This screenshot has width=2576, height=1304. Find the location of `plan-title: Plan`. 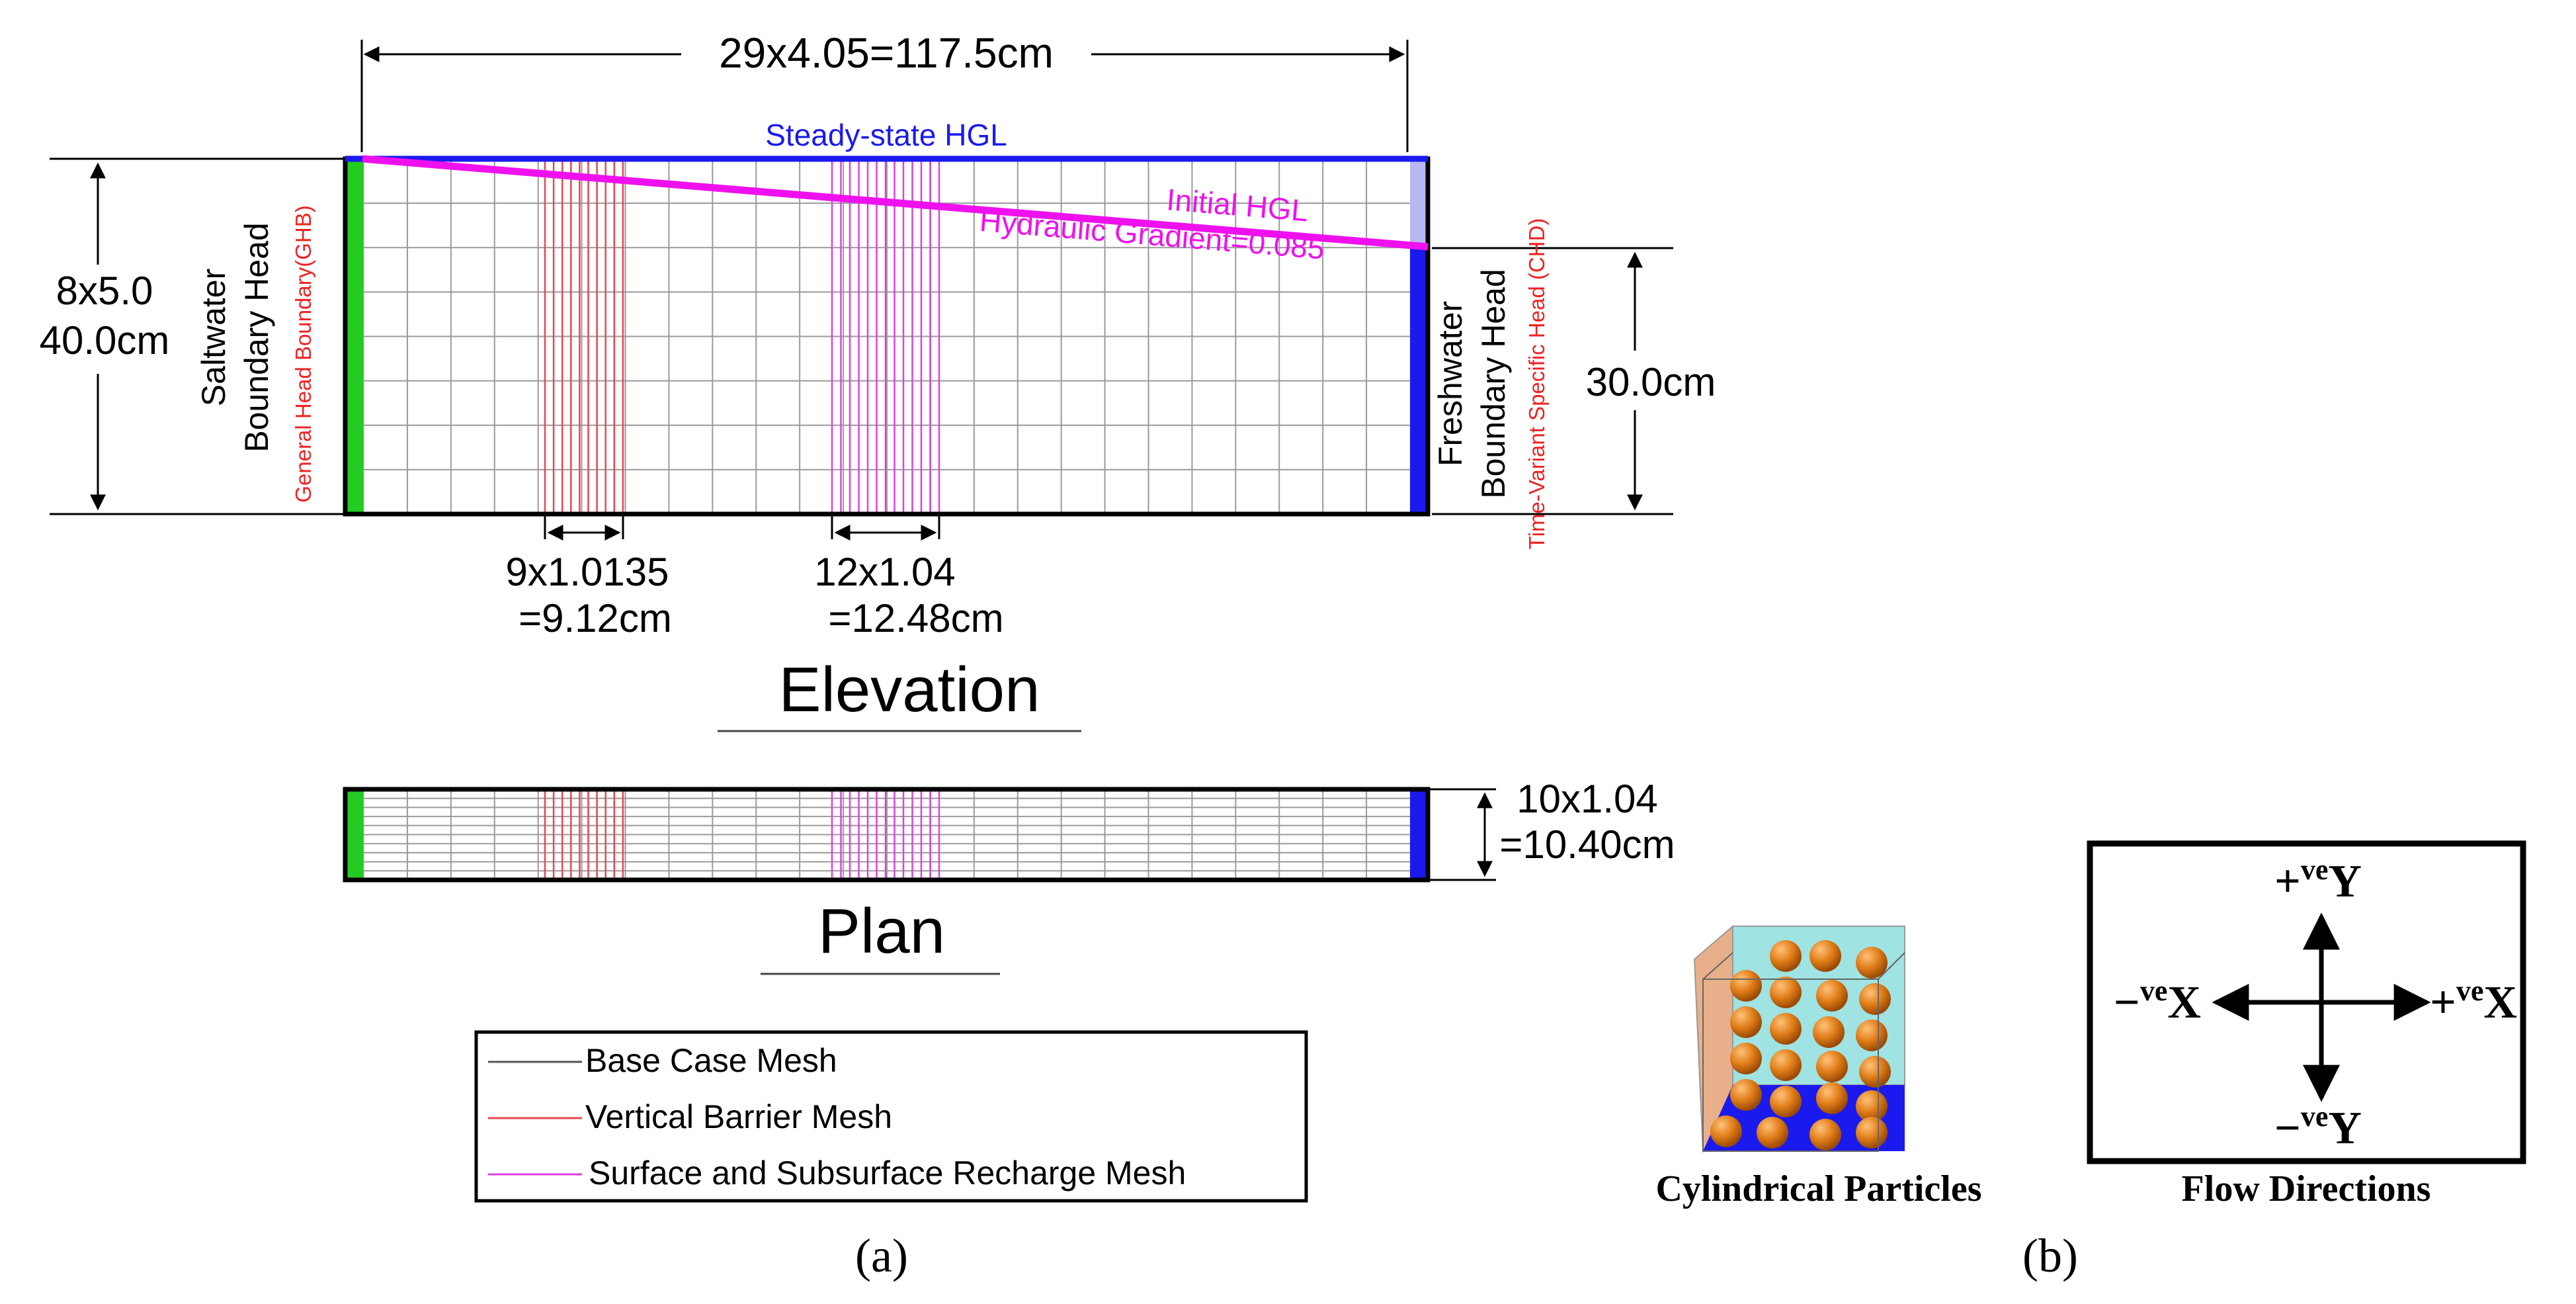

plan-title: Plan is located at coordinates (881, 931).